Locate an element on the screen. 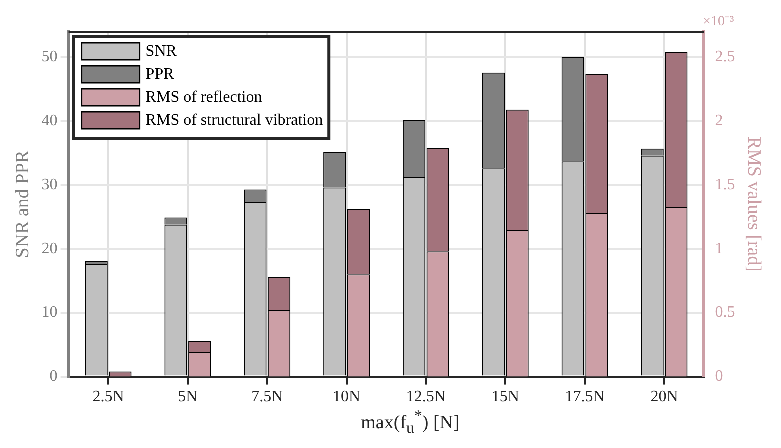 The width and height of the screenshot is (781, 448). y-tick-label: 50 is located at coordinates (50, 57).